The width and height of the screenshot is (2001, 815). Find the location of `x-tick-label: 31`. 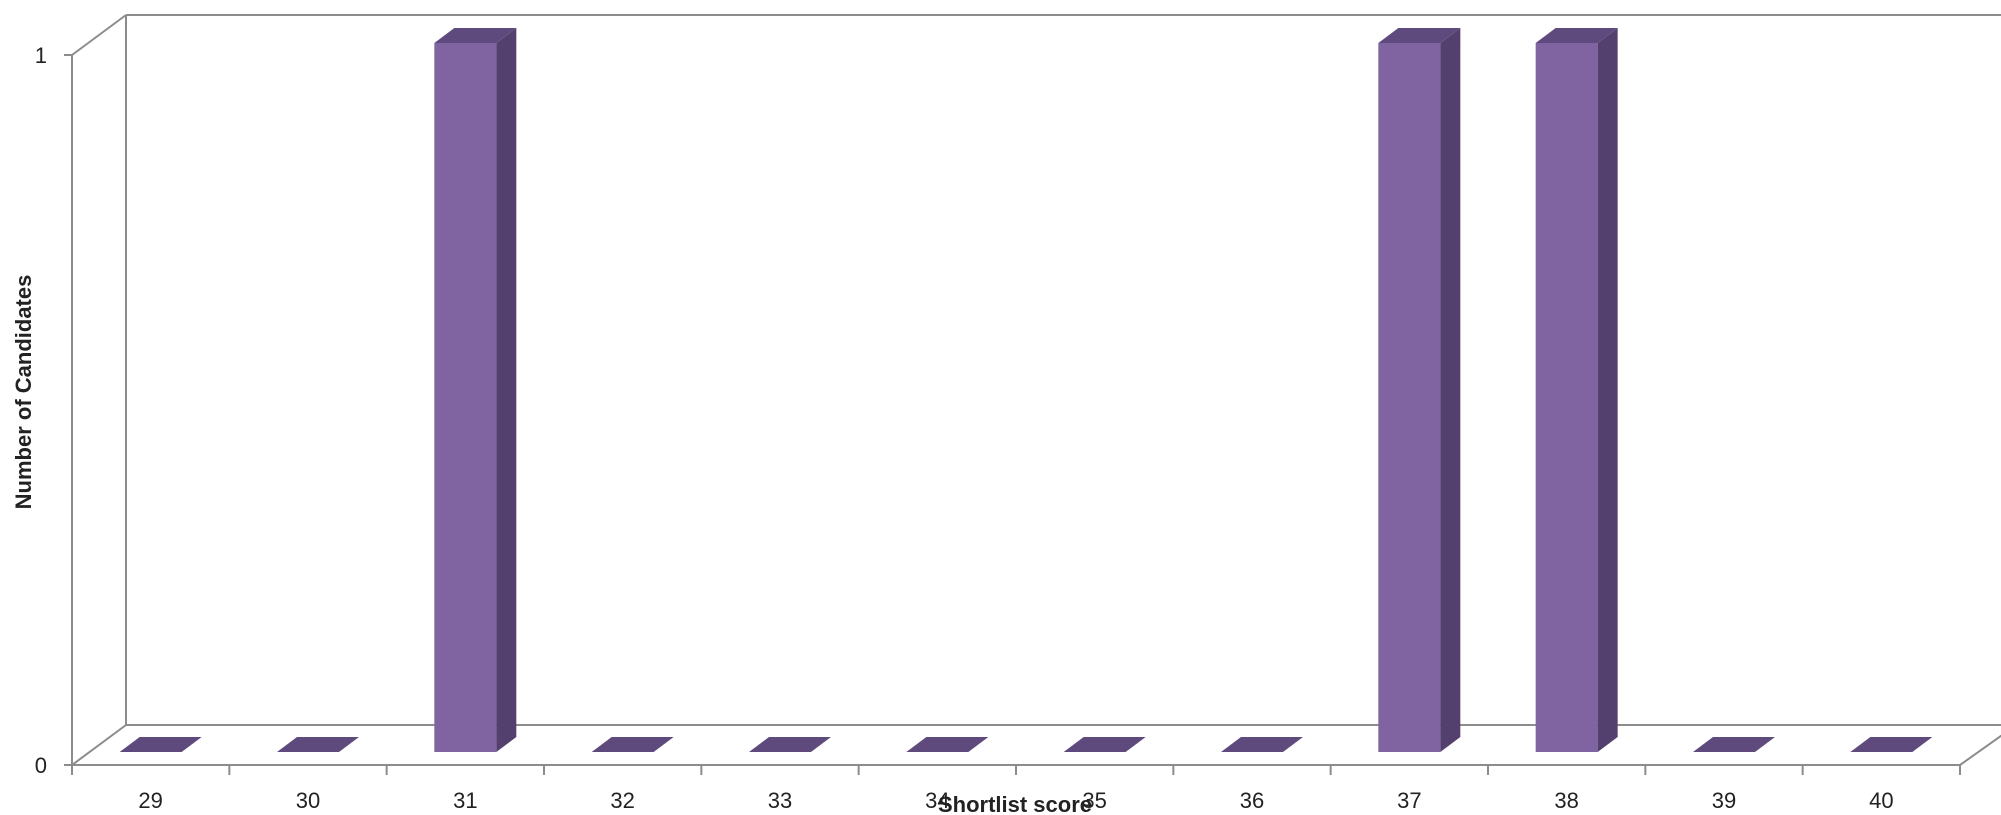

x-tick-label: 31 is located at coordinates (465, 800).